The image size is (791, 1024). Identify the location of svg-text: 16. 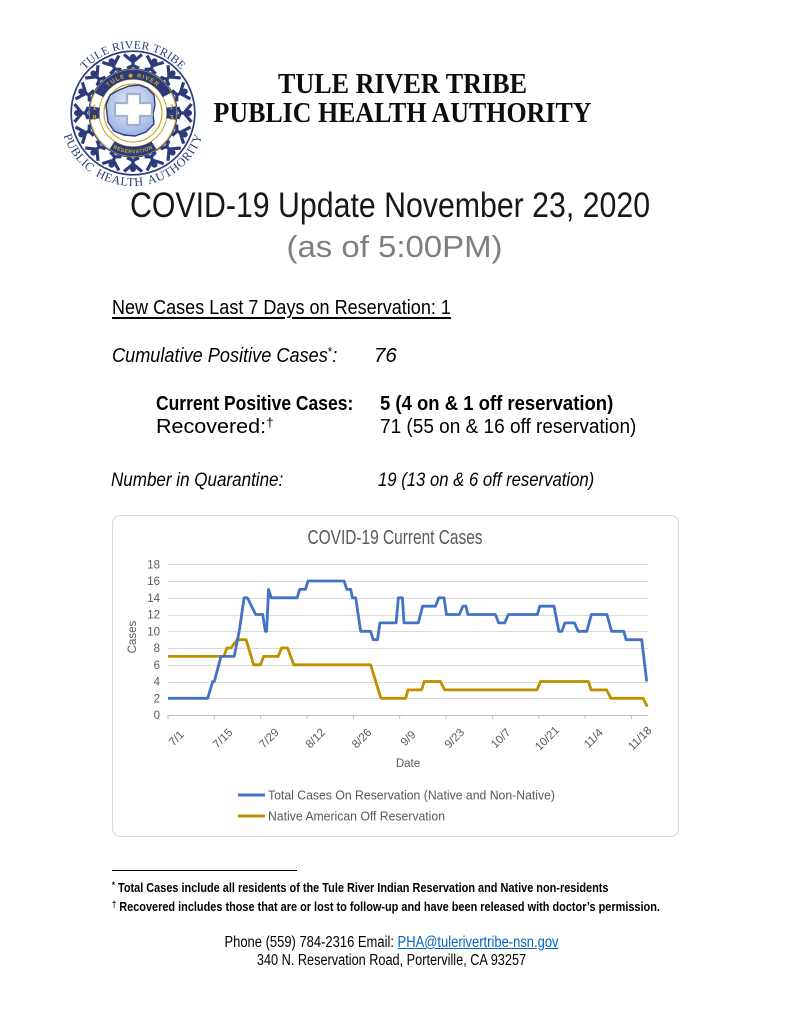
(153, 582).